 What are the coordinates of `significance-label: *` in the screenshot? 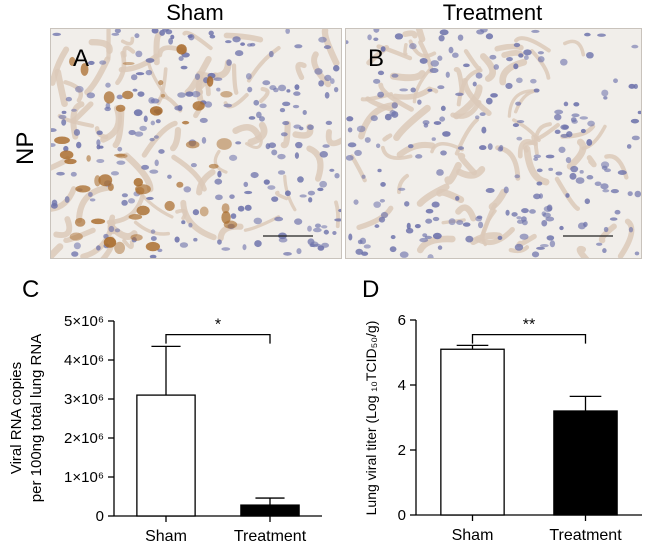 It's located at (218, 325).